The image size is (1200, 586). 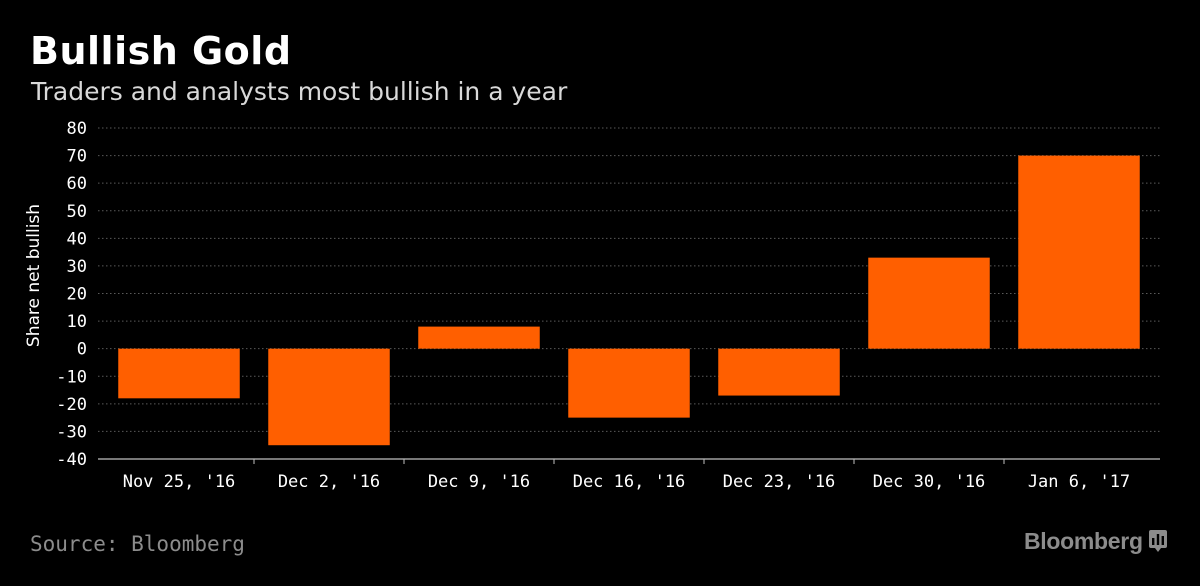 I want to click on y-tick-label: 20, so click(x=77, y=295).